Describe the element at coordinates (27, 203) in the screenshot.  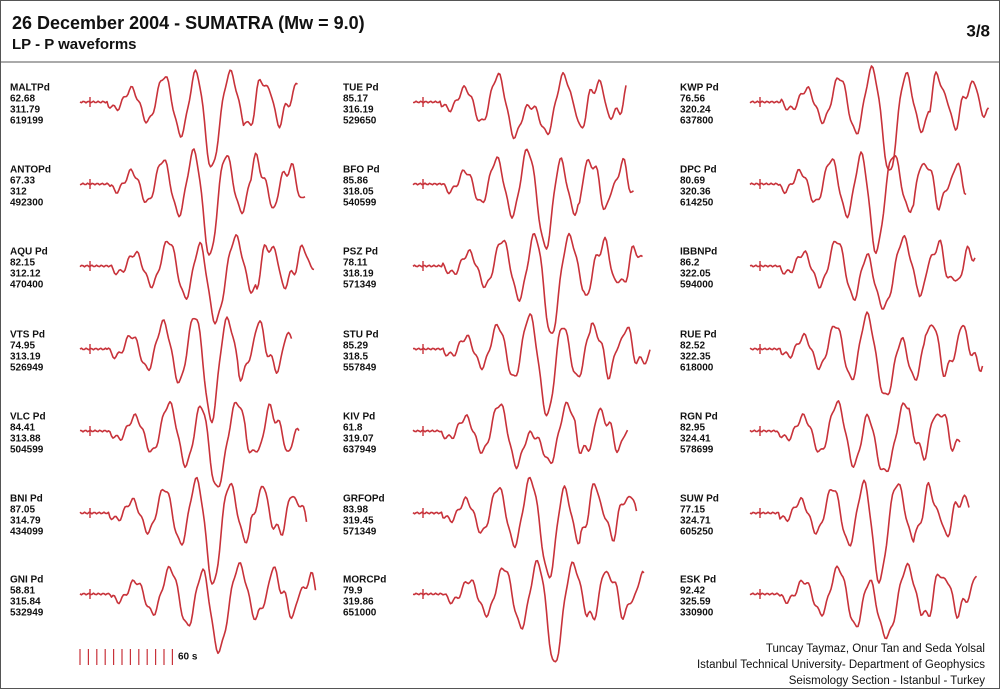
I see `station-value: 492300` at that location.